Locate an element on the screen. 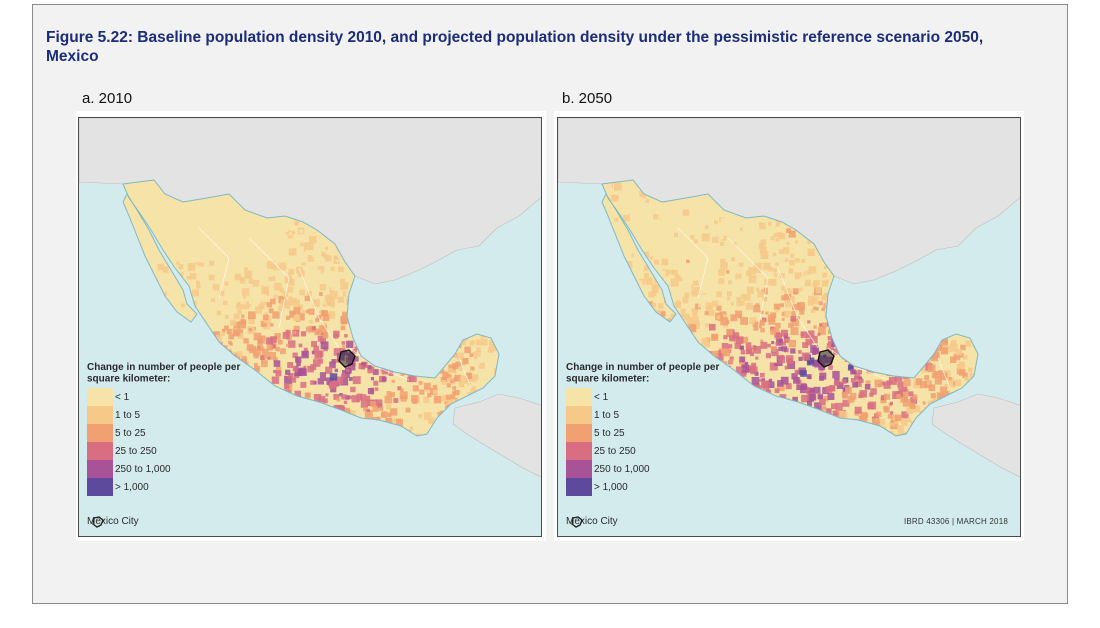  legend-label: < 1 is located at coordinates (122, 397).